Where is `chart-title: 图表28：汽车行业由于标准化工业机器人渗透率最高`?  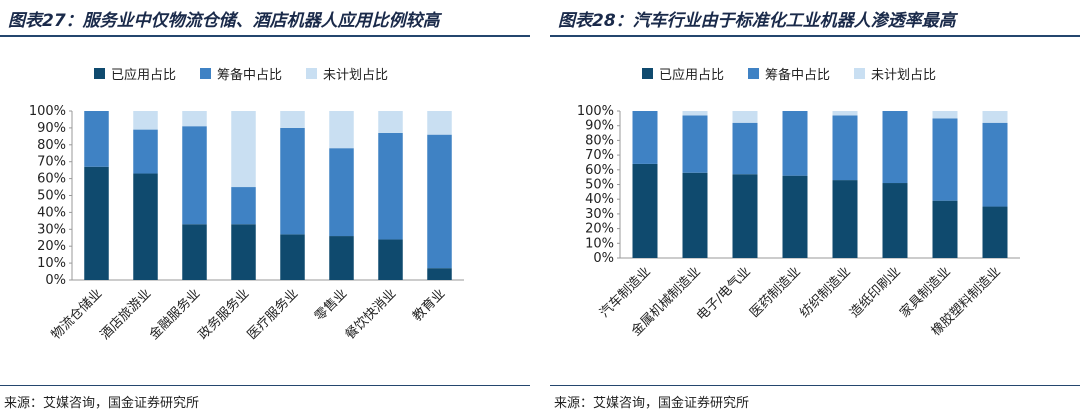
chart-title: 图表28：汽车行业由于标准化工业机器人渗透率最高 is located at coordinates (757, 21).